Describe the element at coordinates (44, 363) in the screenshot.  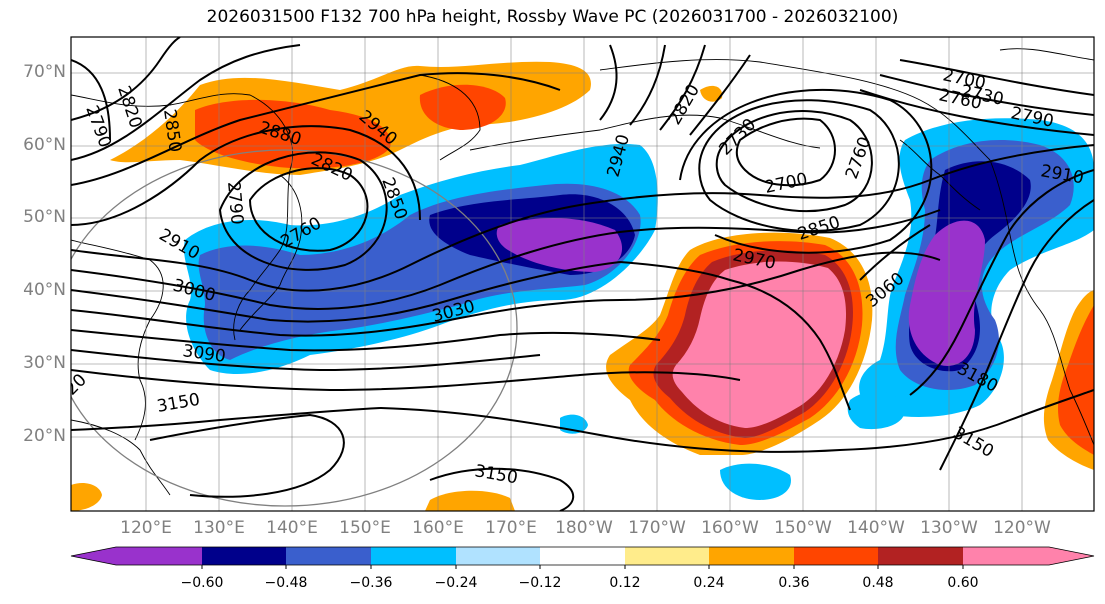
I see `lat-label: 30°N` at that location.